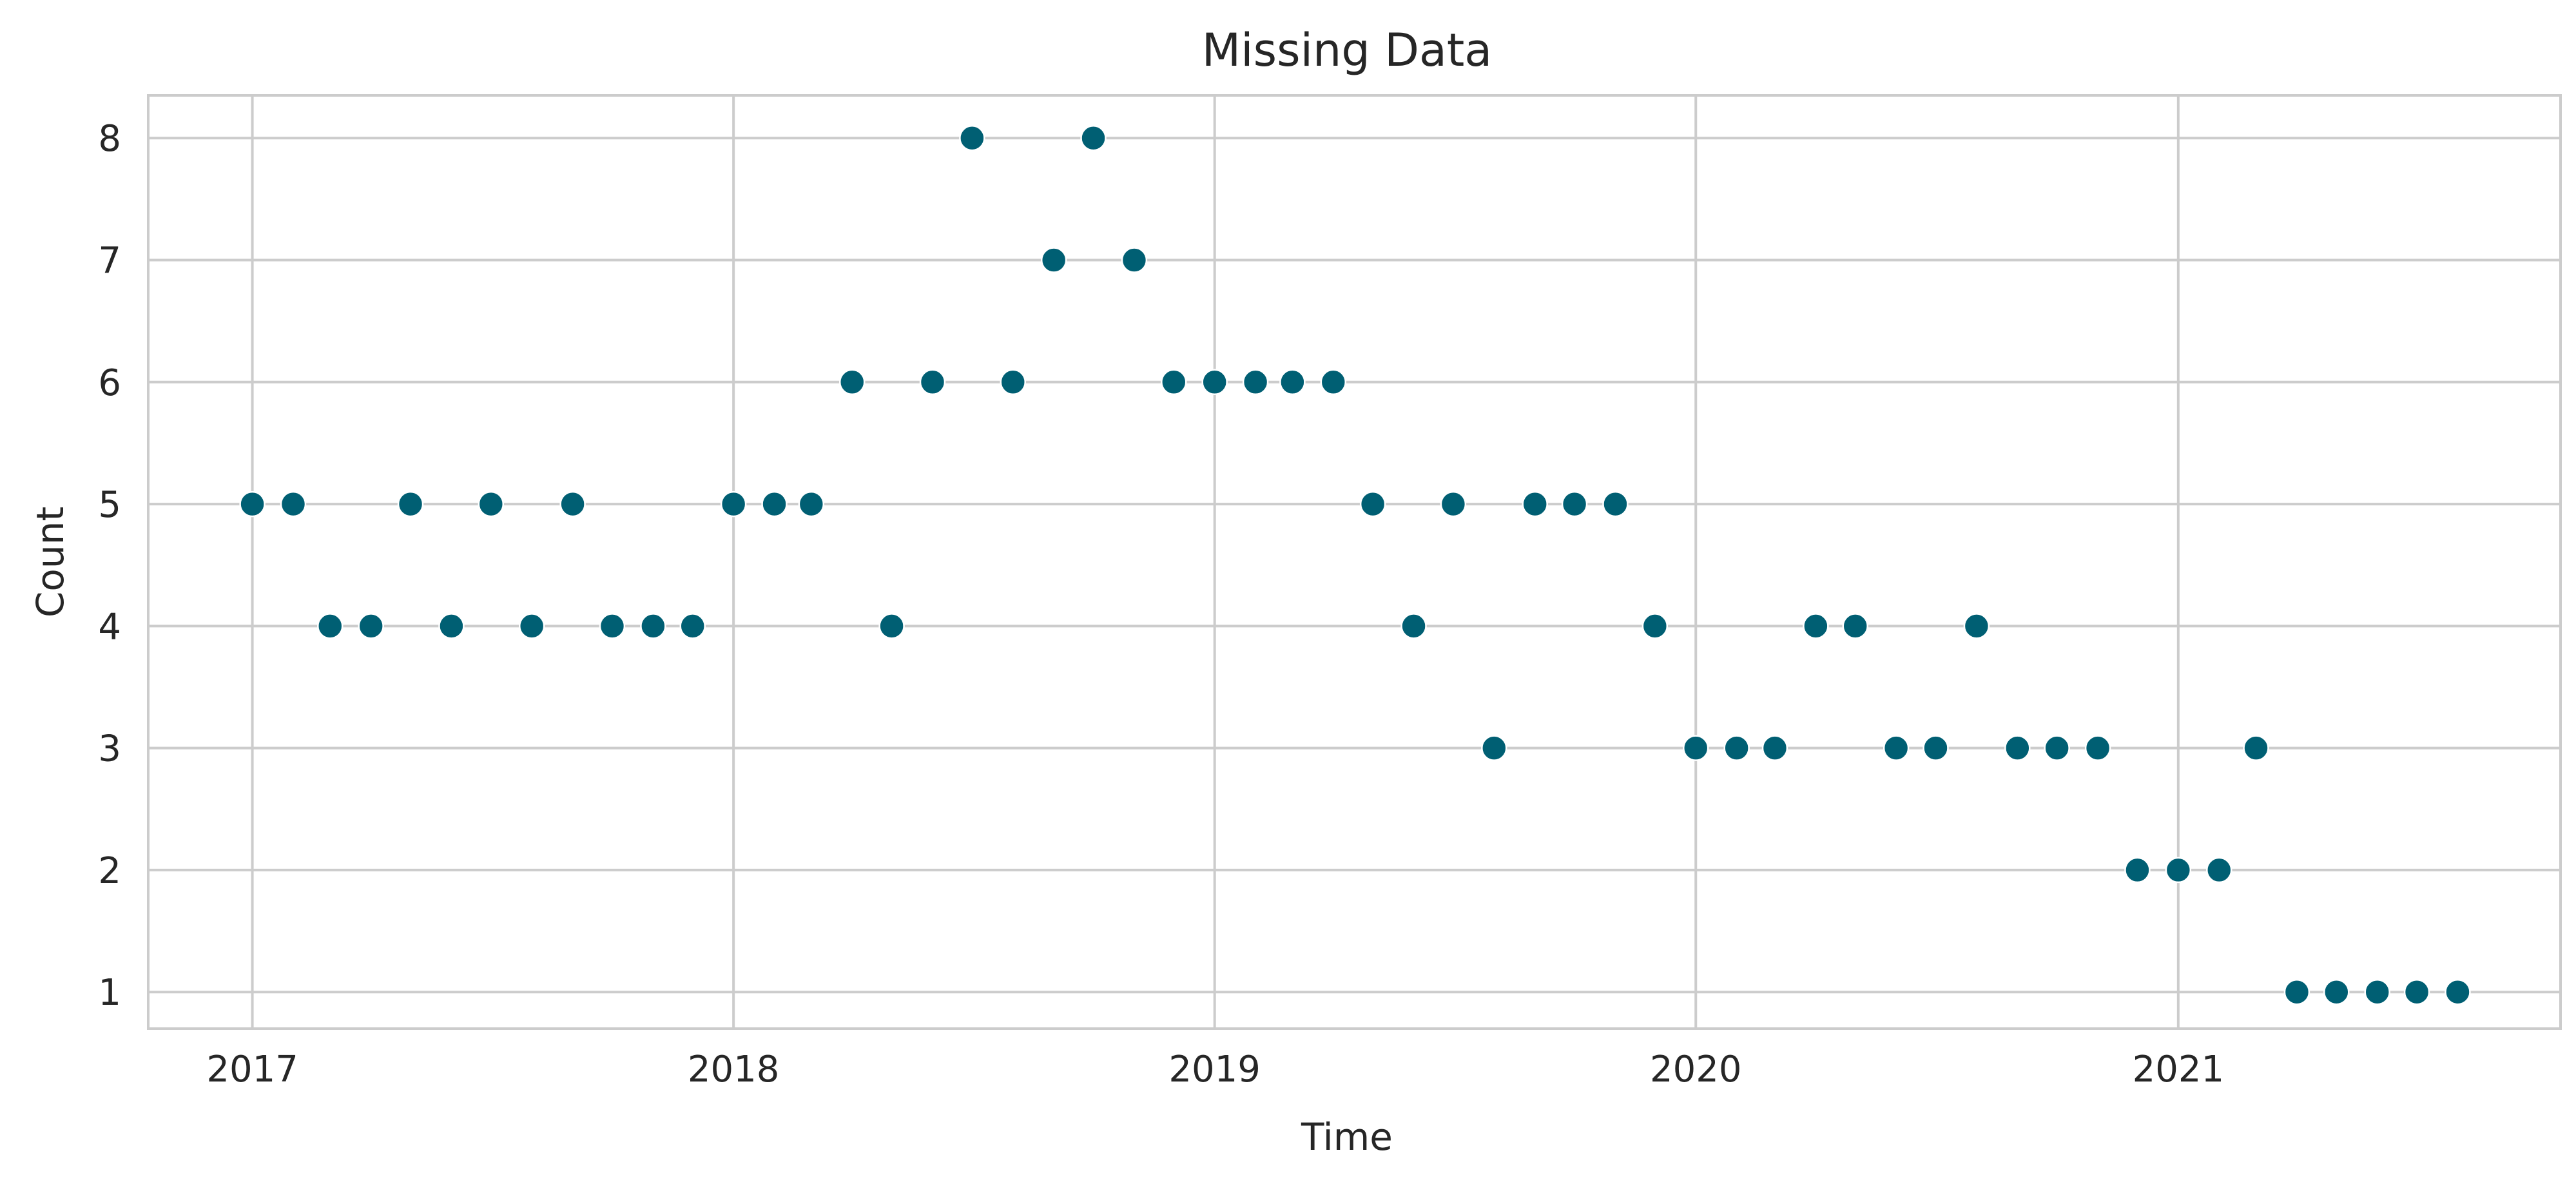  Describe the element at coordinates (1347, 51) in the screenshot. I see `chart-title: Missing Data` at that location.